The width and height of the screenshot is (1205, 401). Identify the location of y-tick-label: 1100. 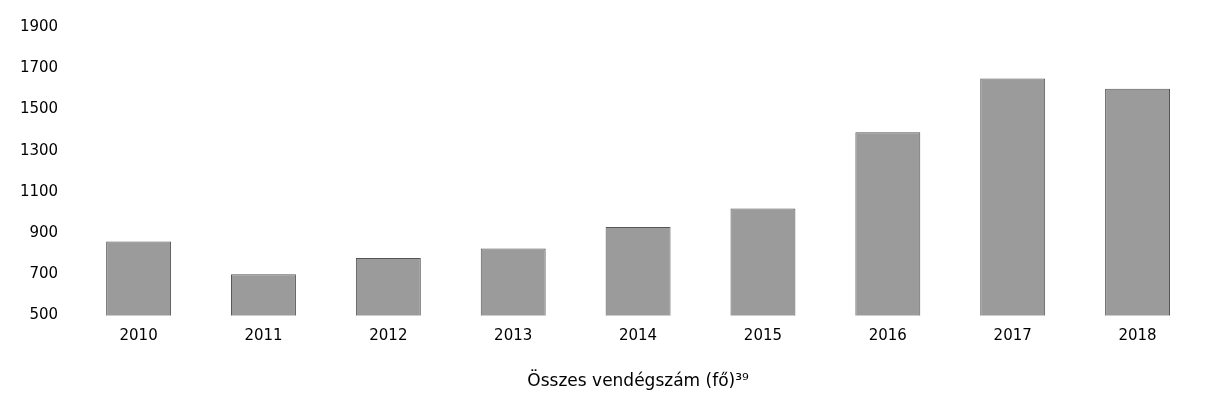
(39, 190).